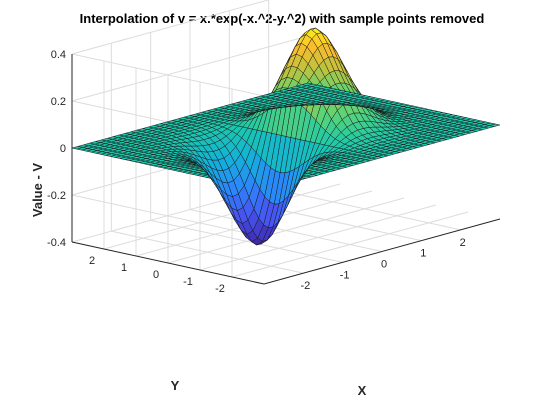 The width and height of the screenshot is (560, 420). What do you see at coordinates (58, 55) in the screenshot?
I see `z-tick-label: 0.4` at bounding box center [58, 55].